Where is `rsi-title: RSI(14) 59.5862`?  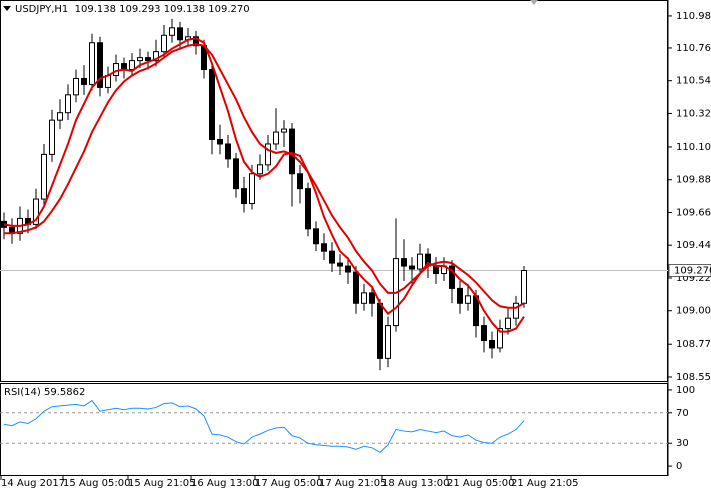 rsi-title: RSI(14) 59.5862 is located at coordinates (44, 392).